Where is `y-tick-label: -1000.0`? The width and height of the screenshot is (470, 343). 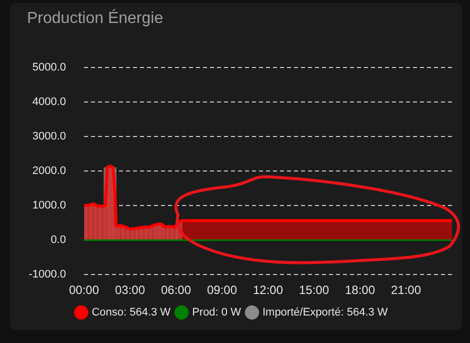 y-tick-label: -1000.0 is located at coordinates (47, 274).